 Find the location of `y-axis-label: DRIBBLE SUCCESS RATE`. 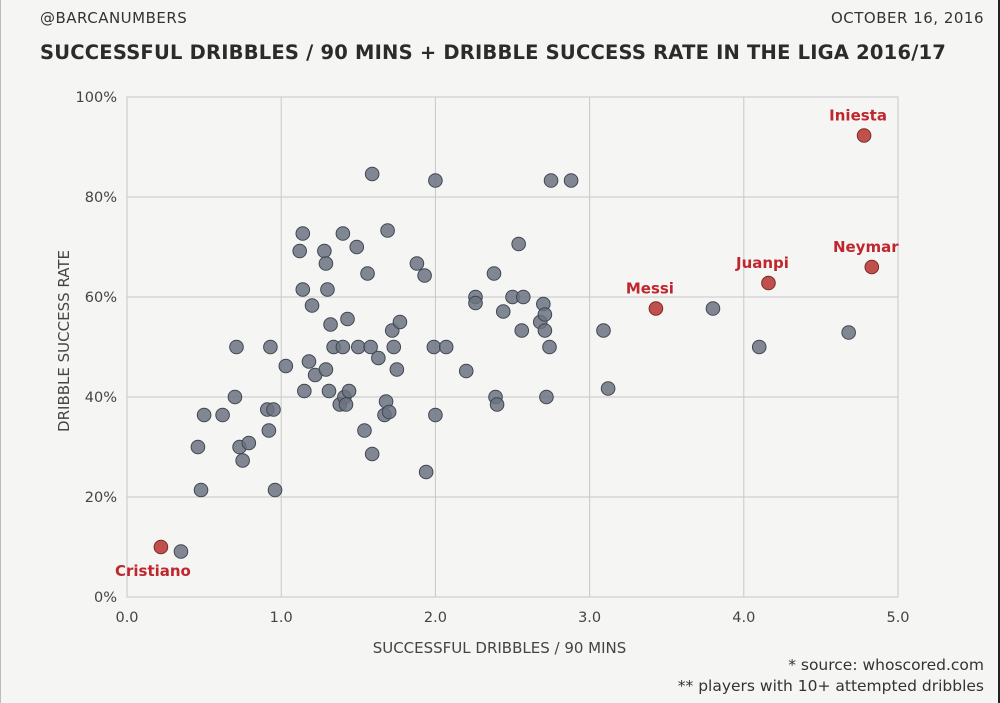

y-axis-label: DRIBBLE SUCCESS RATE is located at coordinates (64, 341).